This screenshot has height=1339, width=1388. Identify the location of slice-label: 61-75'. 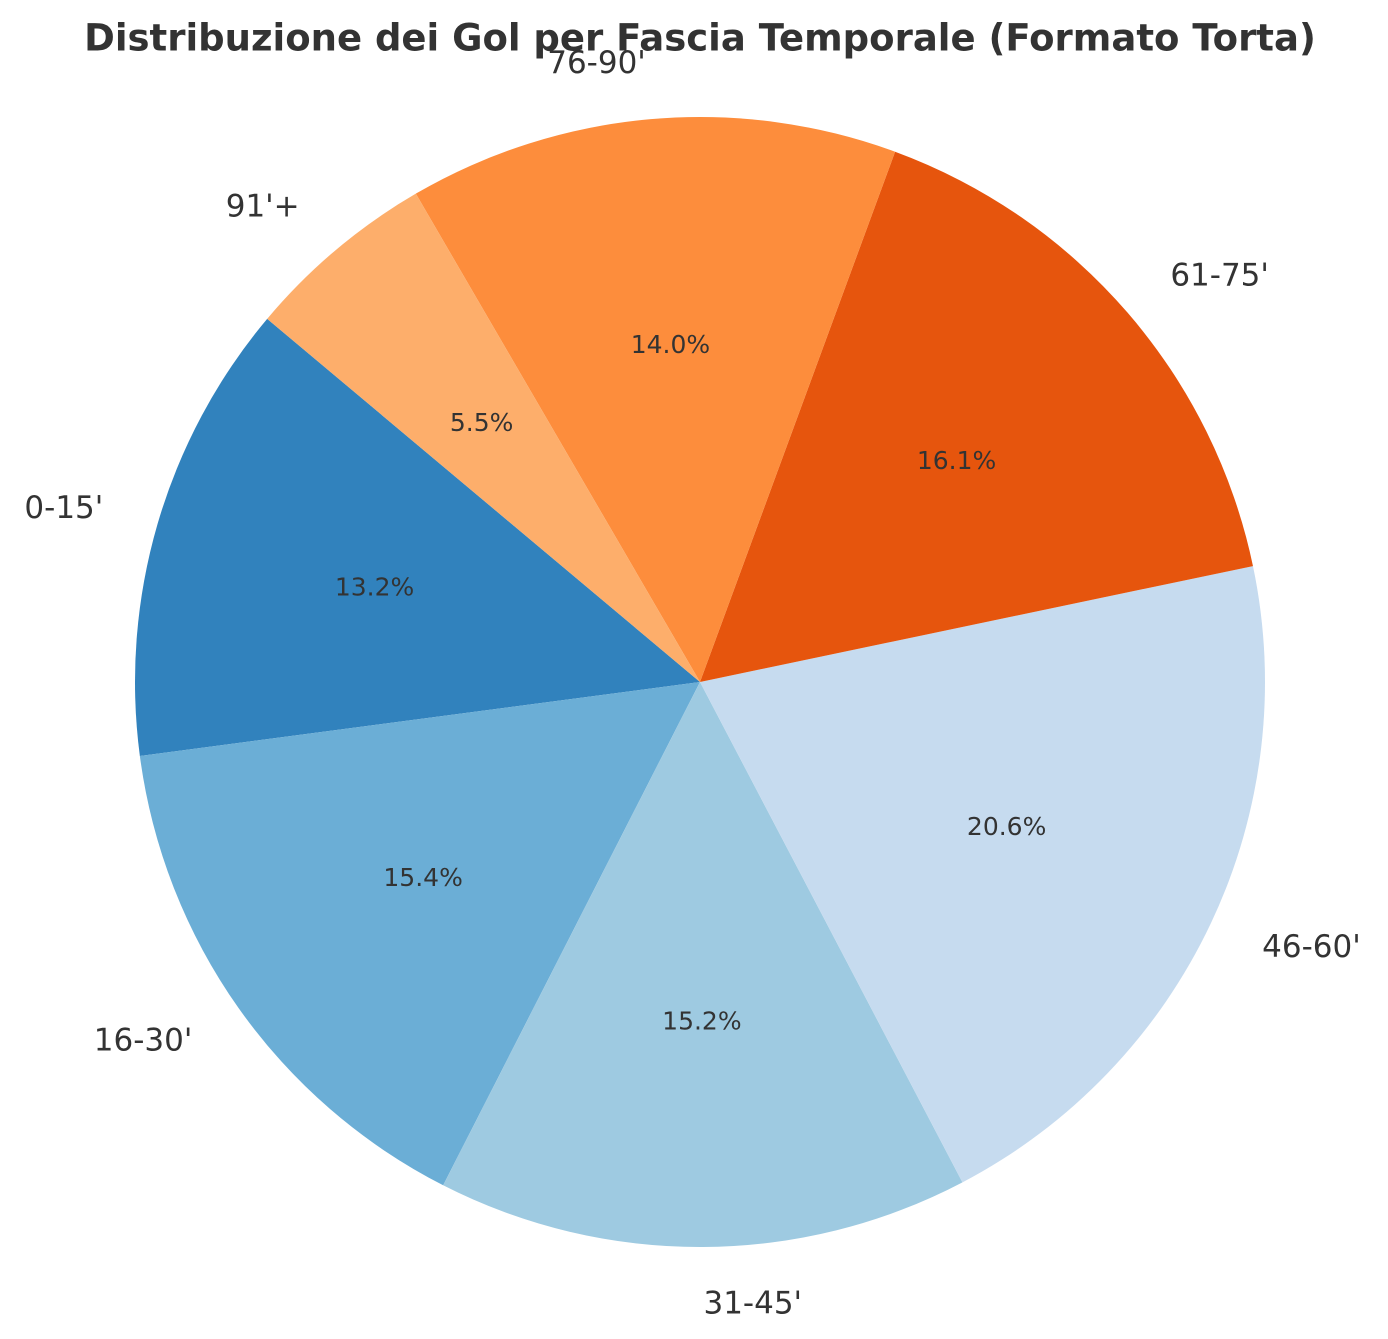
(1219, 276).